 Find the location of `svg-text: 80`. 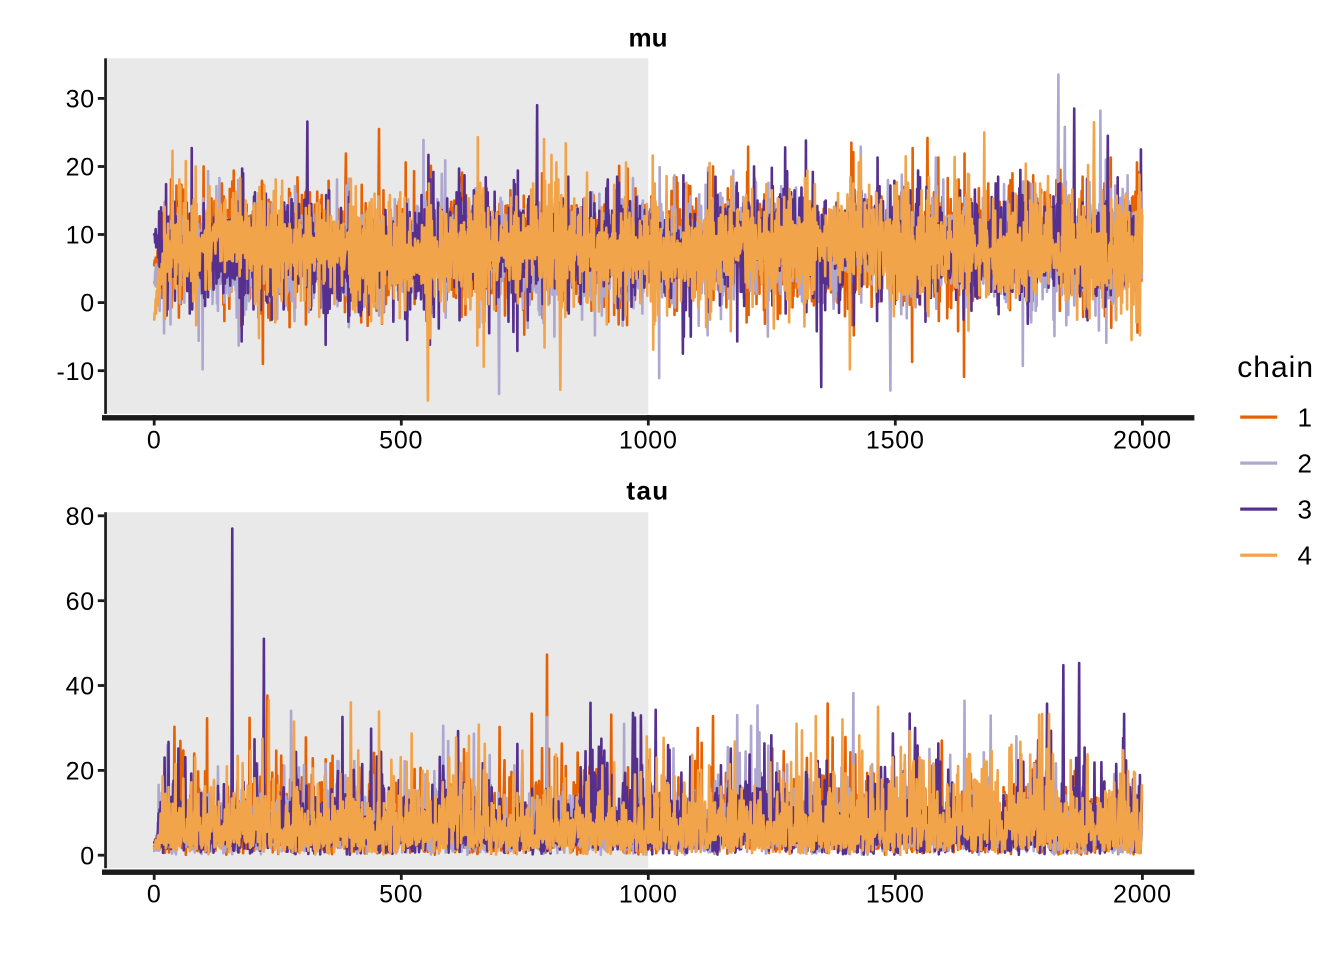

svg-text: 80 is located at coordinates (80, 517).